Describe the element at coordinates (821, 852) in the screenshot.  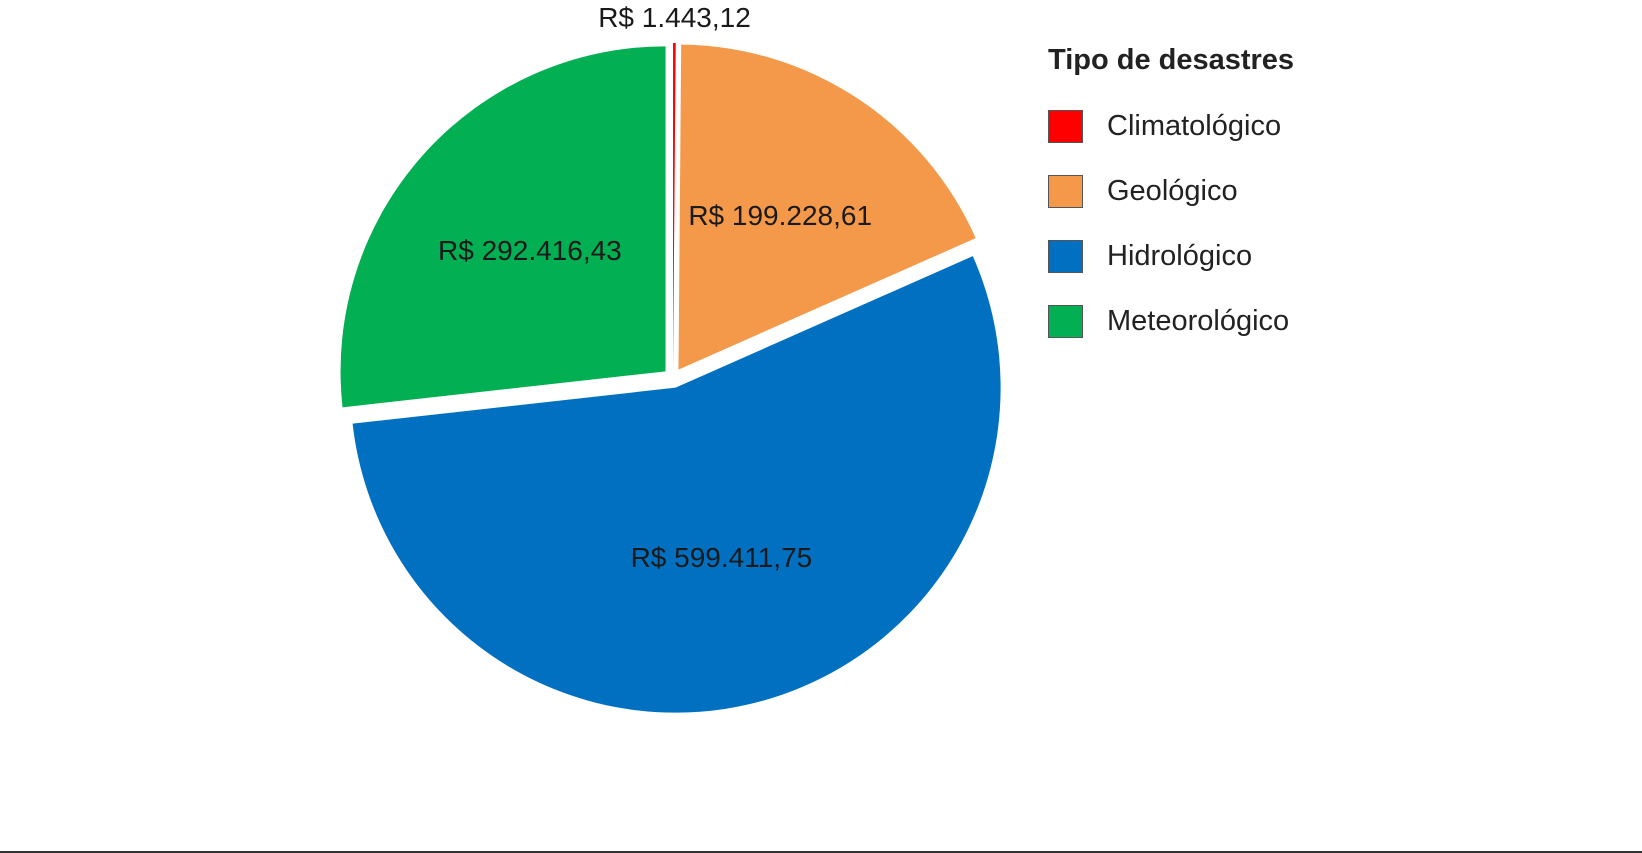
I see `bottom-divider` at that location.